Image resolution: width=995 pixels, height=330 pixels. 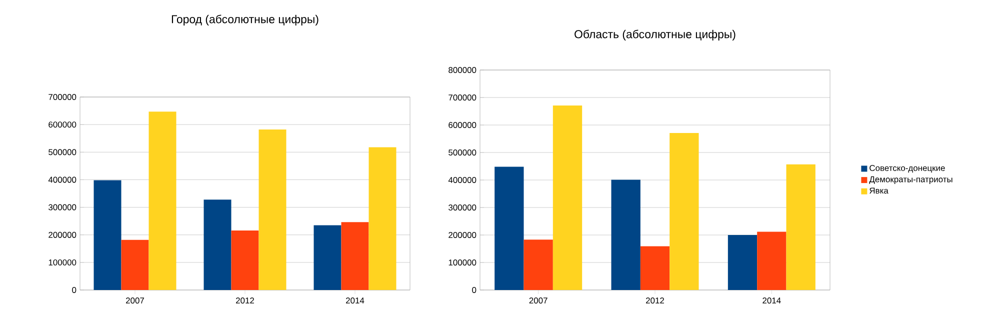 What do you see at coordinates (245, 20) in the screenshot?
I see `chart-title: Город (абсолютные цифры)` at bounding box center [245, 20].